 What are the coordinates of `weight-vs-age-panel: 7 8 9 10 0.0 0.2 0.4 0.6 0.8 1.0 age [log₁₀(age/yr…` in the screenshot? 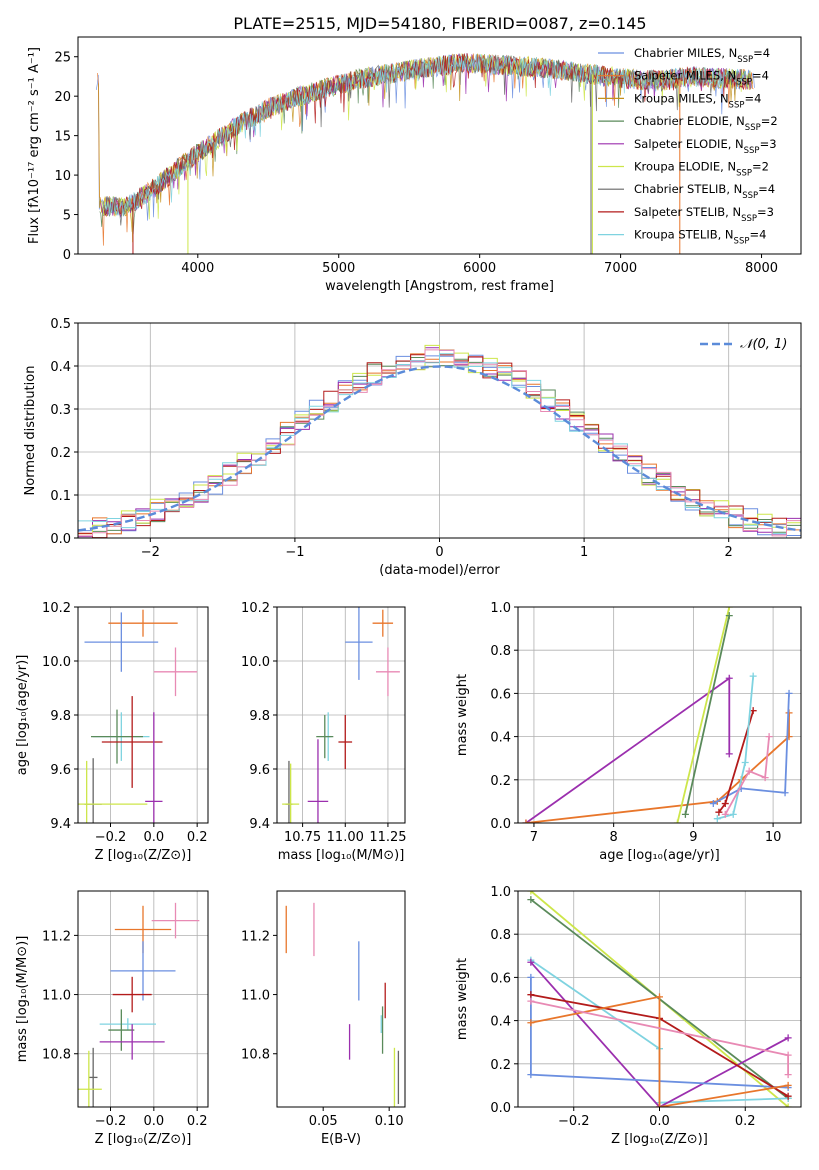 It's located at (628, 732).